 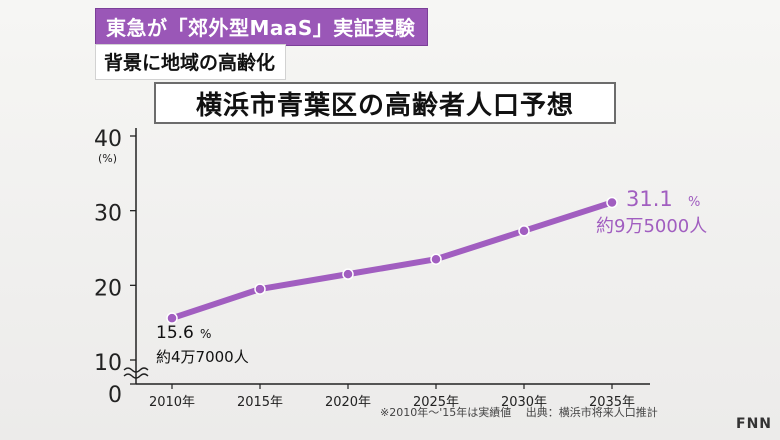 I want to click on y-tick-label: 20, so click(x=108, y=288).